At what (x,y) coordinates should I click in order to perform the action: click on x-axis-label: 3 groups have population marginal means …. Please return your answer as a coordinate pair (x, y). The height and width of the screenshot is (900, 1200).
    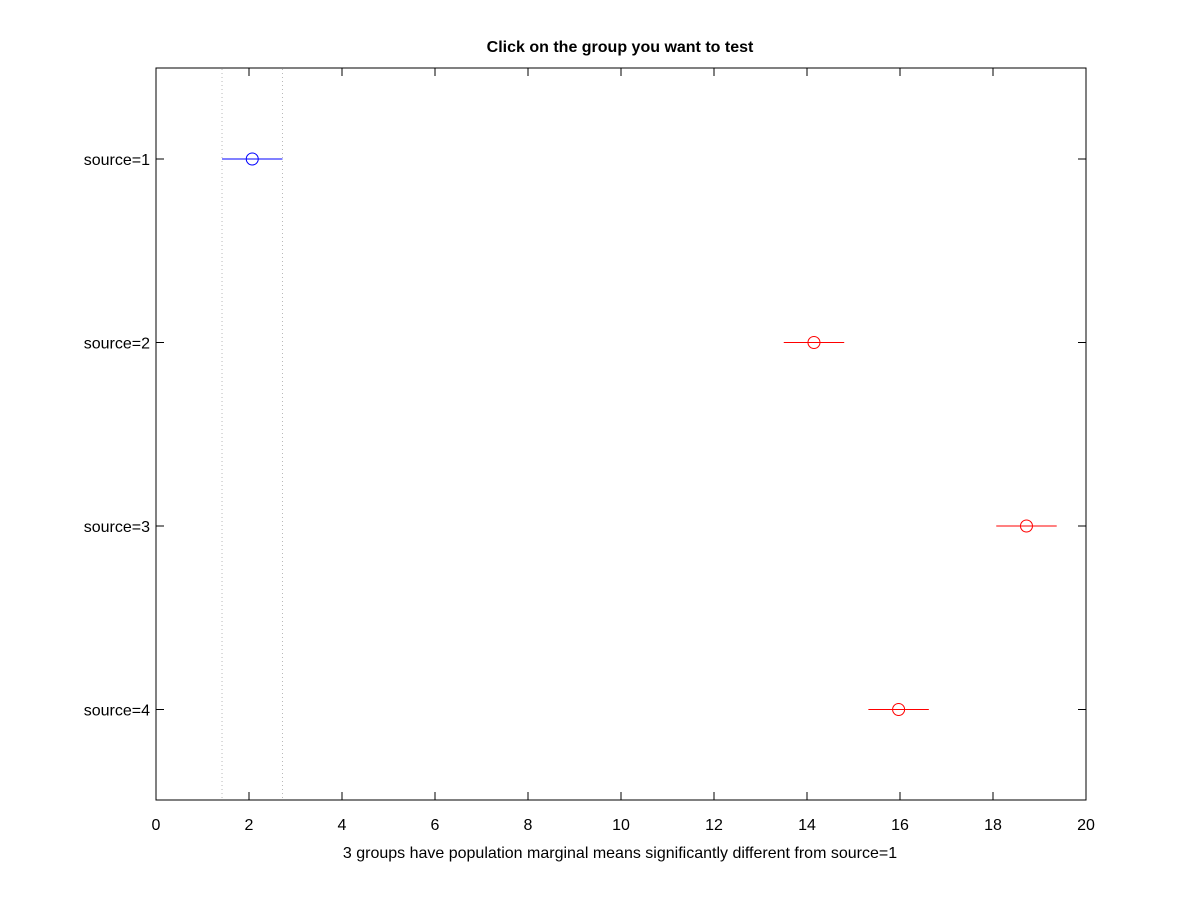
    Looking at the image, I should click on (620, 853).